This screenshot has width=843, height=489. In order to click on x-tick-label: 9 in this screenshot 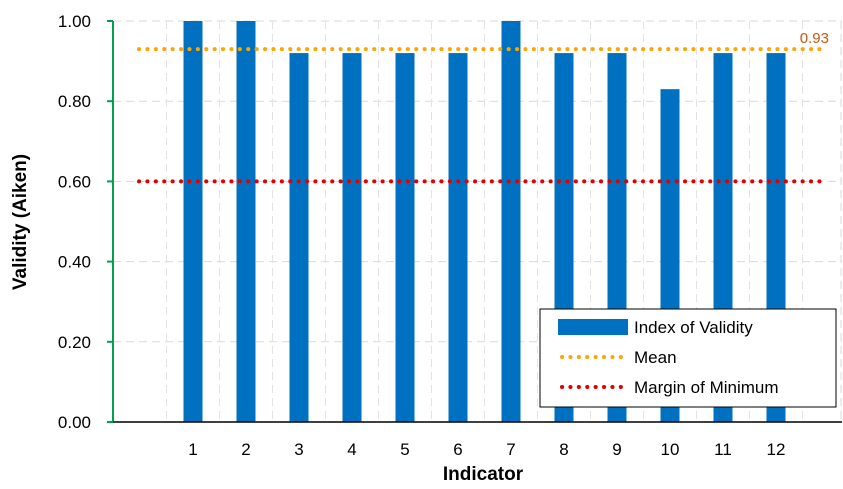, I will do `click(616, 449)`.